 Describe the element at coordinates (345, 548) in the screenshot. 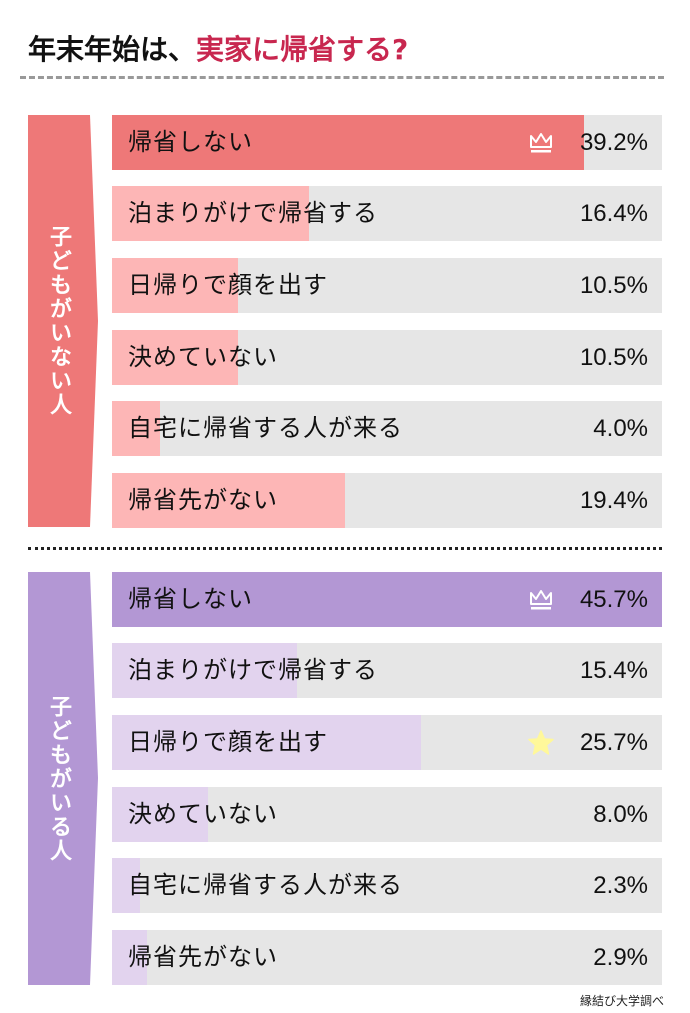

I see `group-separator` at that location.